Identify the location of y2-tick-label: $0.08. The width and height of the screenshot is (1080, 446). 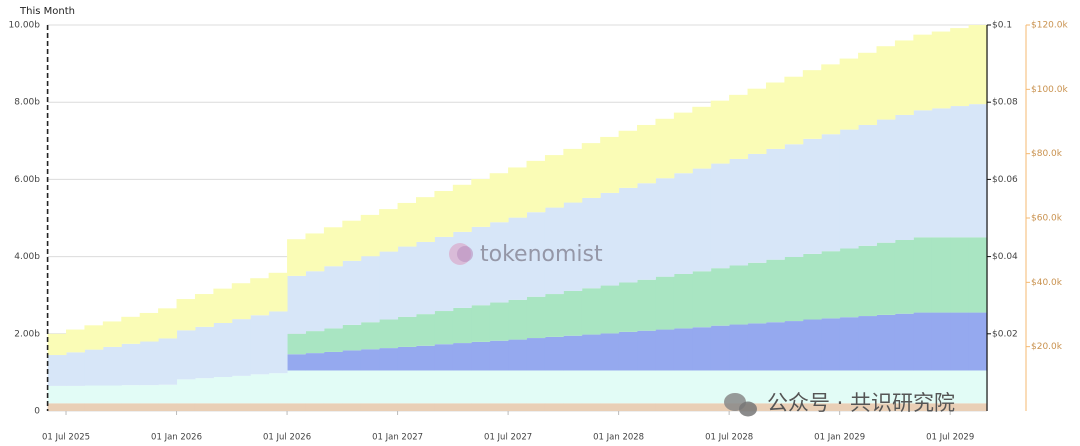
(1005, 103).